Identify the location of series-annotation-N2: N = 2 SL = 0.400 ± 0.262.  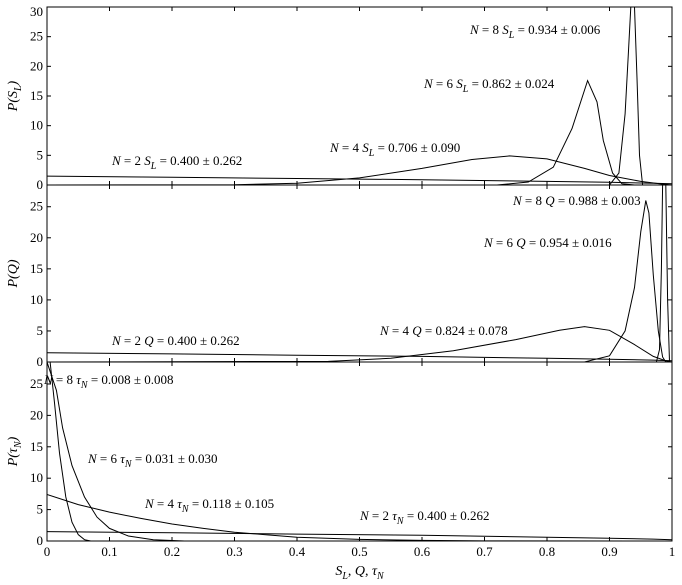
(176, 162).